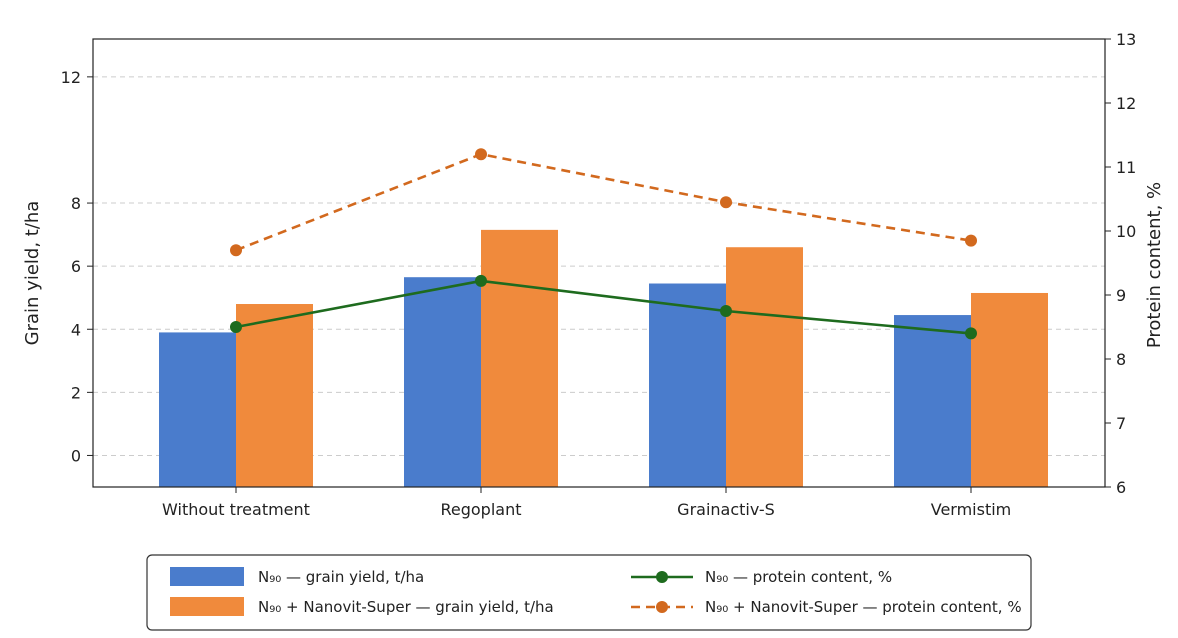  Describe the element at coordinates (76, 266) in the screenshot. I see `y-tick-label: 6` at that location.